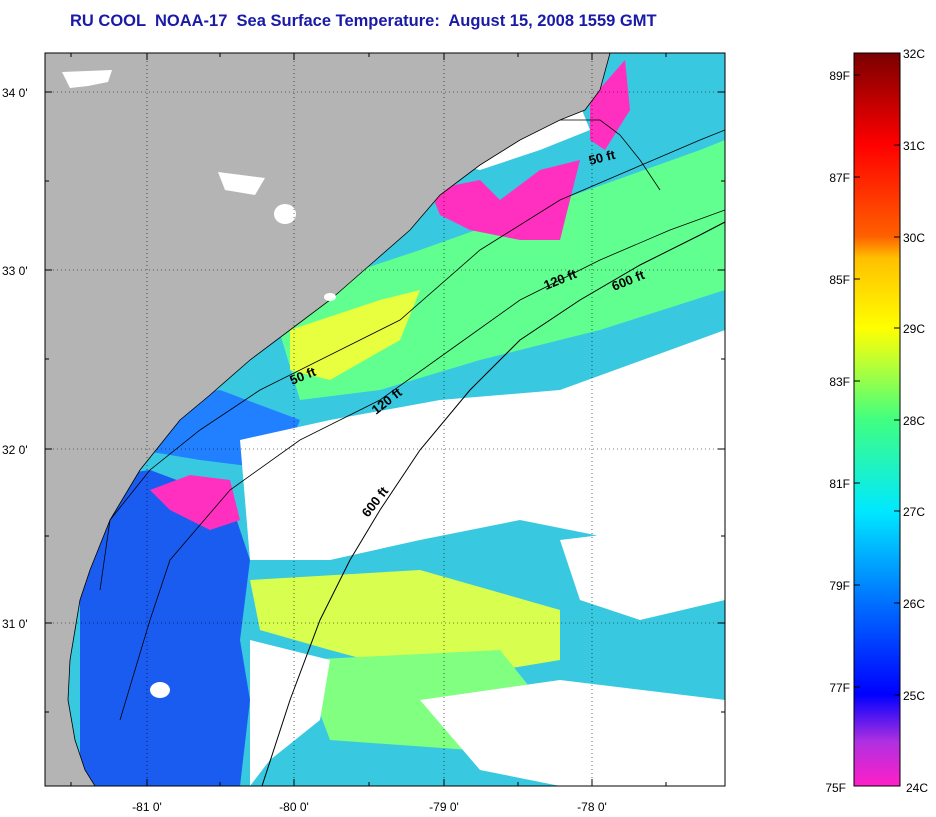 The image size is (936, 817). What do you see at coordinates (444, 807) in the screenshot?
I see `lon-label-79: -79 0'` at bounding box center [444, 807].